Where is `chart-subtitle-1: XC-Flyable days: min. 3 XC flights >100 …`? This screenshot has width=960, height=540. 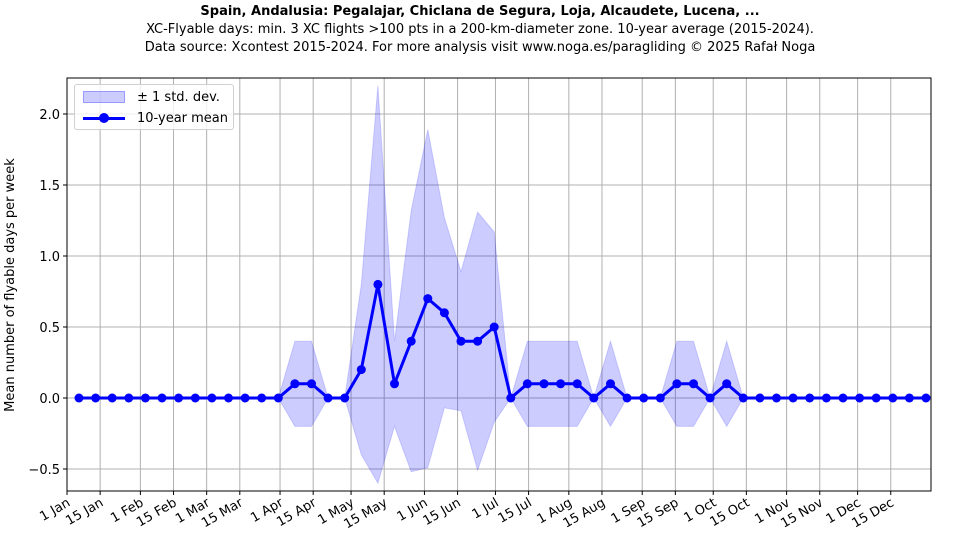
chart-subtitle-1: XC-Flyable days: min. 3 XC flights >100 … is located at coordinates (480, 29).